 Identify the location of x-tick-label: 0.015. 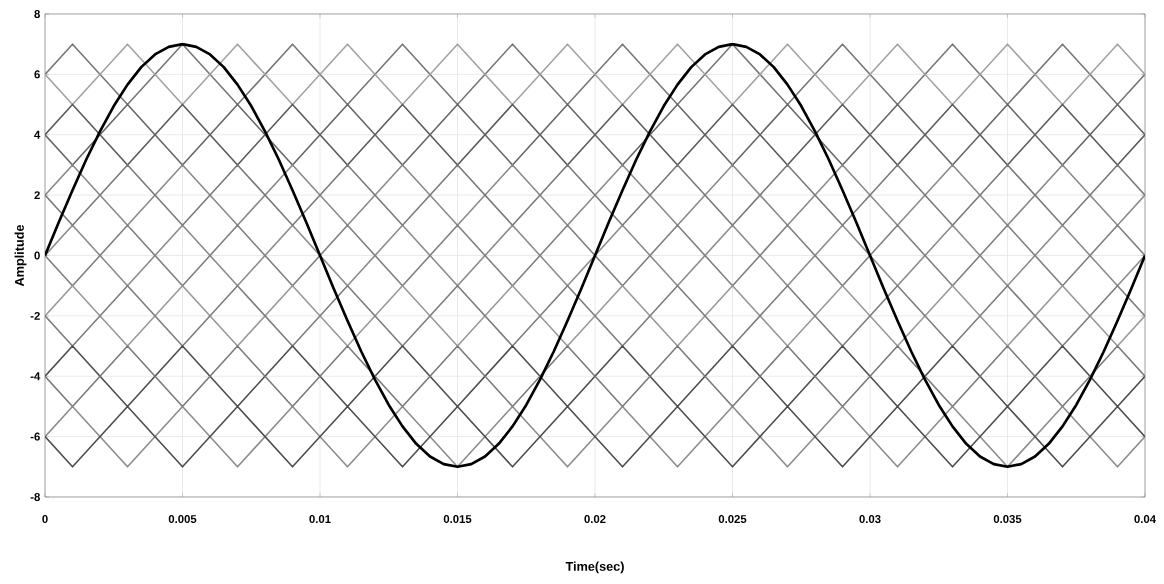
(457, 519).